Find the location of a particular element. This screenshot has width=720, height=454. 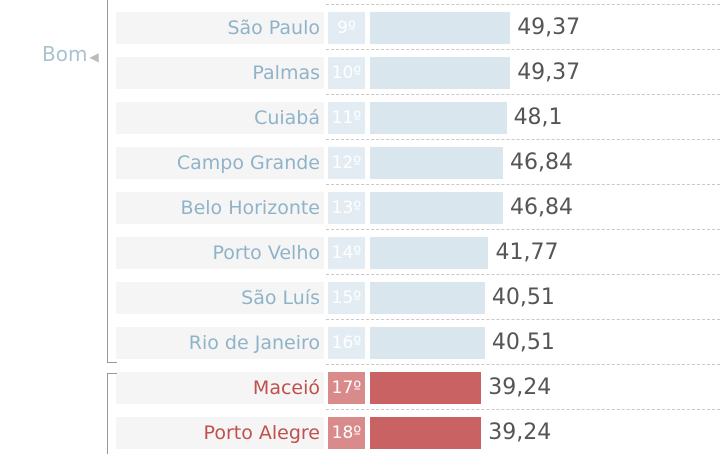

rank-badge: 14º is located at coordinates (346, 253).